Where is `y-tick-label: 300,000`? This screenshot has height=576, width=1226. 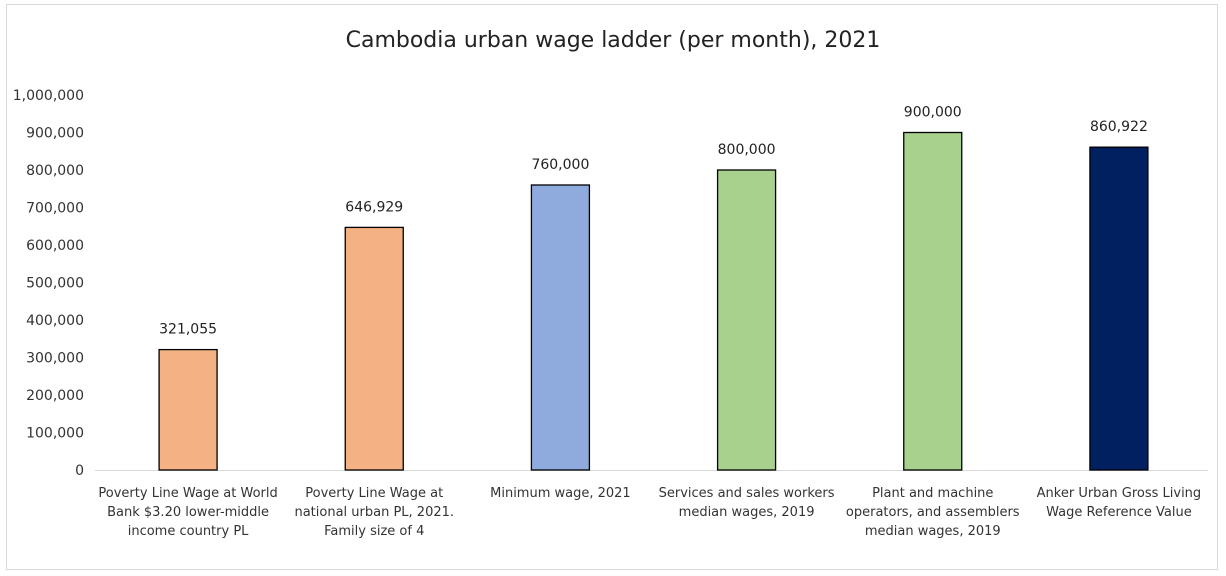
y-tick-label: 300,000 is located at coordinates (55, 359).